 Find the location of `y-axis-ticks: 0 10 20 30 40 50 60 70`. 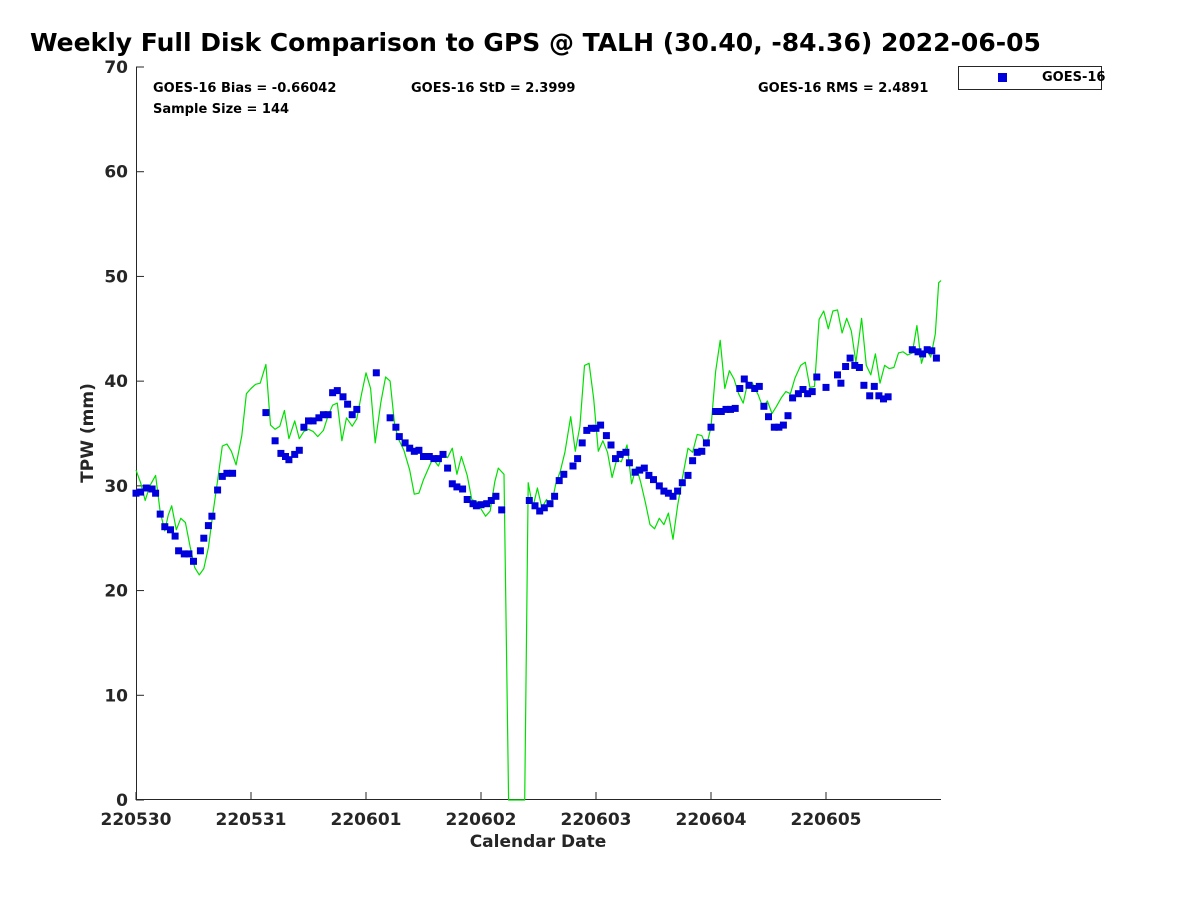

y-axis-ticks: 0 10 20 30 40 50 60 70 is located at coordinates (124, 434).